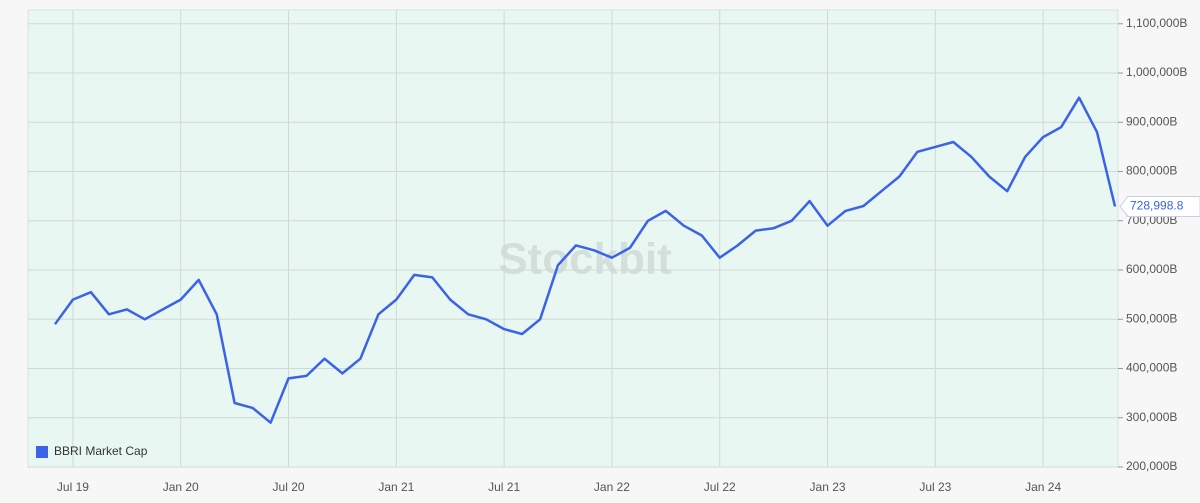  I want to click on x-tick-label: Jul 21, so click(504, 487).